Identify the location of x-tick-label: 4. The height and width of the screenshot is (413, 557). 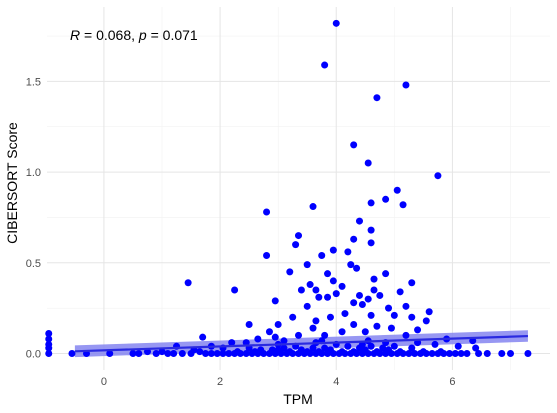
(336, 382).